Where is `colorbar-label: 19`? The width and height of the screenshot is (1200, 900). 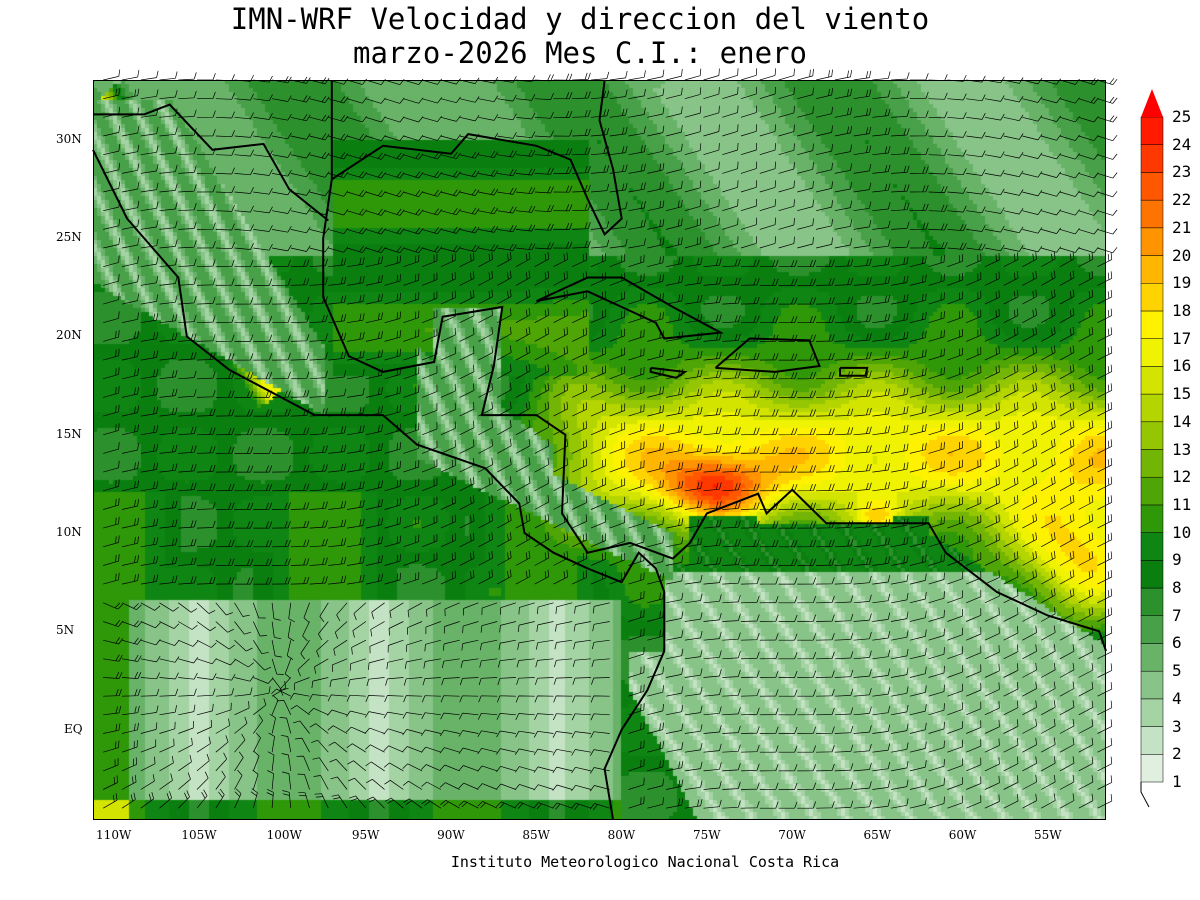 colorbar-label: 19 is located at coordinates (1182, 283).